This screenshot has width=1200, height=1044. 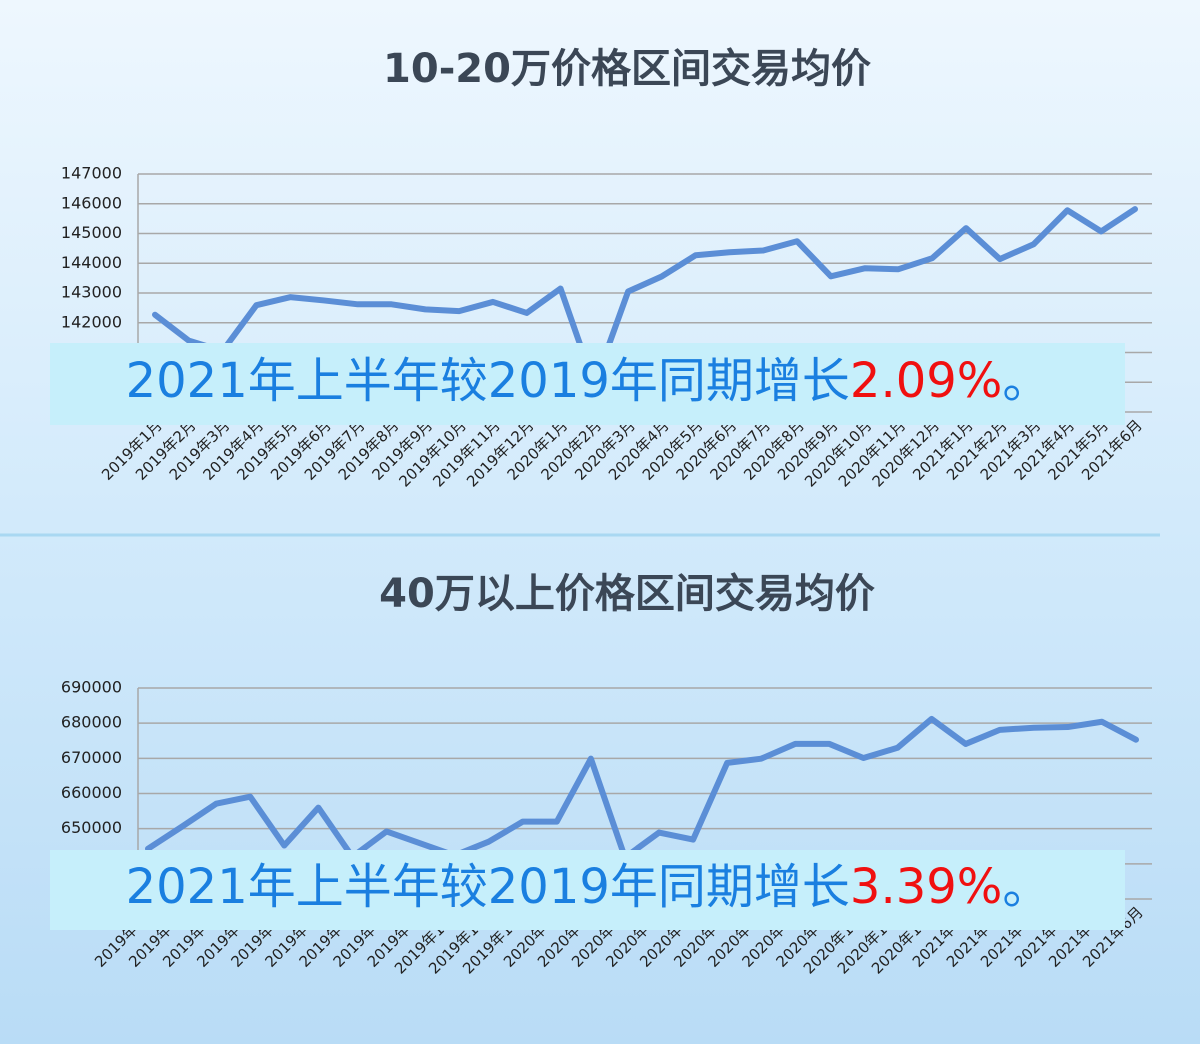 I want to click on annotation: 2021年上半年较2019年同期增长2.09%。, so click(x=588, y=381).